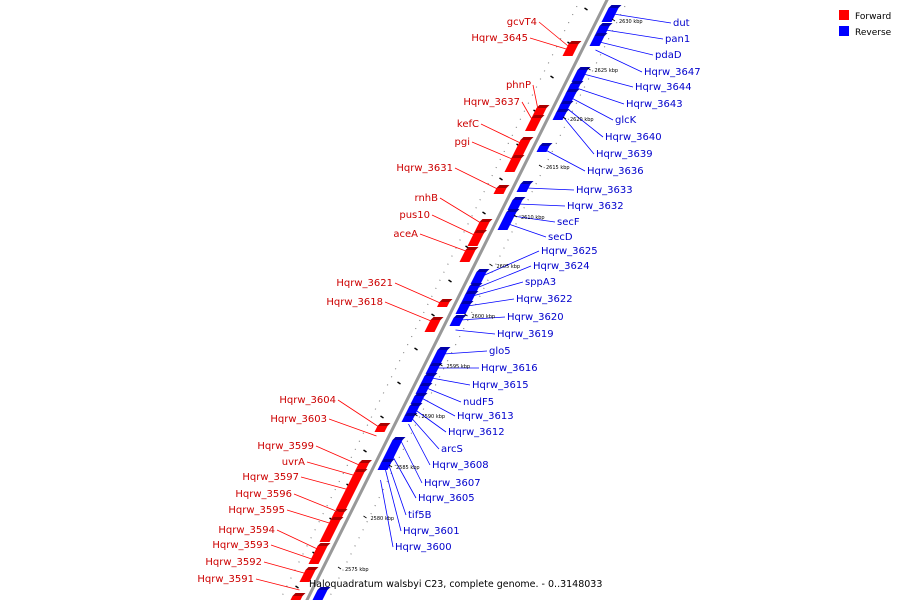 The width and height of the screenshot is (900, 600). What do you see at coordinates (544, 299) in the screenshot?
I see `reverse-gene-label: Hqrw_3622` at bounding box center [544, 299].